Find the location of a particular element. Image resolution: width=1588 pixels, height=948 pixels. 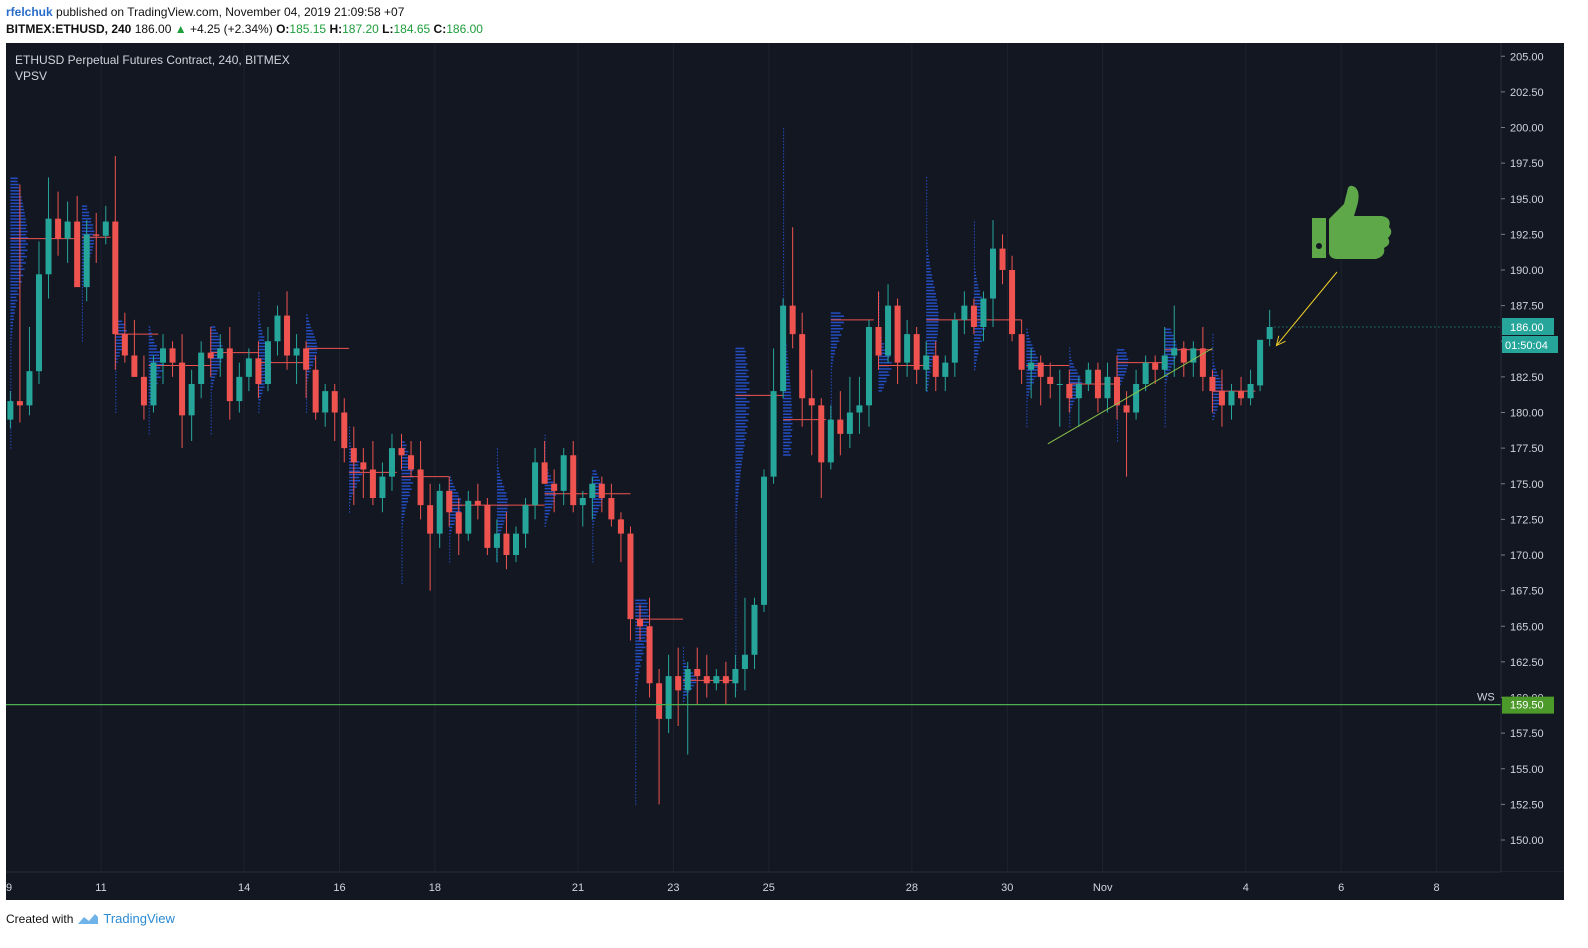

tradingview-brand: TradingView is located at coordinates (139, 918).